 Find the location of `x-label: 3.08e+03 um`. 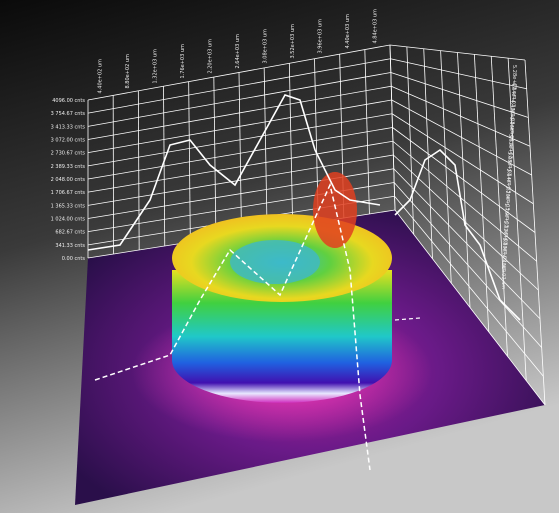

x-label: 3.08e+03 um is located at coordinates (265, 46).